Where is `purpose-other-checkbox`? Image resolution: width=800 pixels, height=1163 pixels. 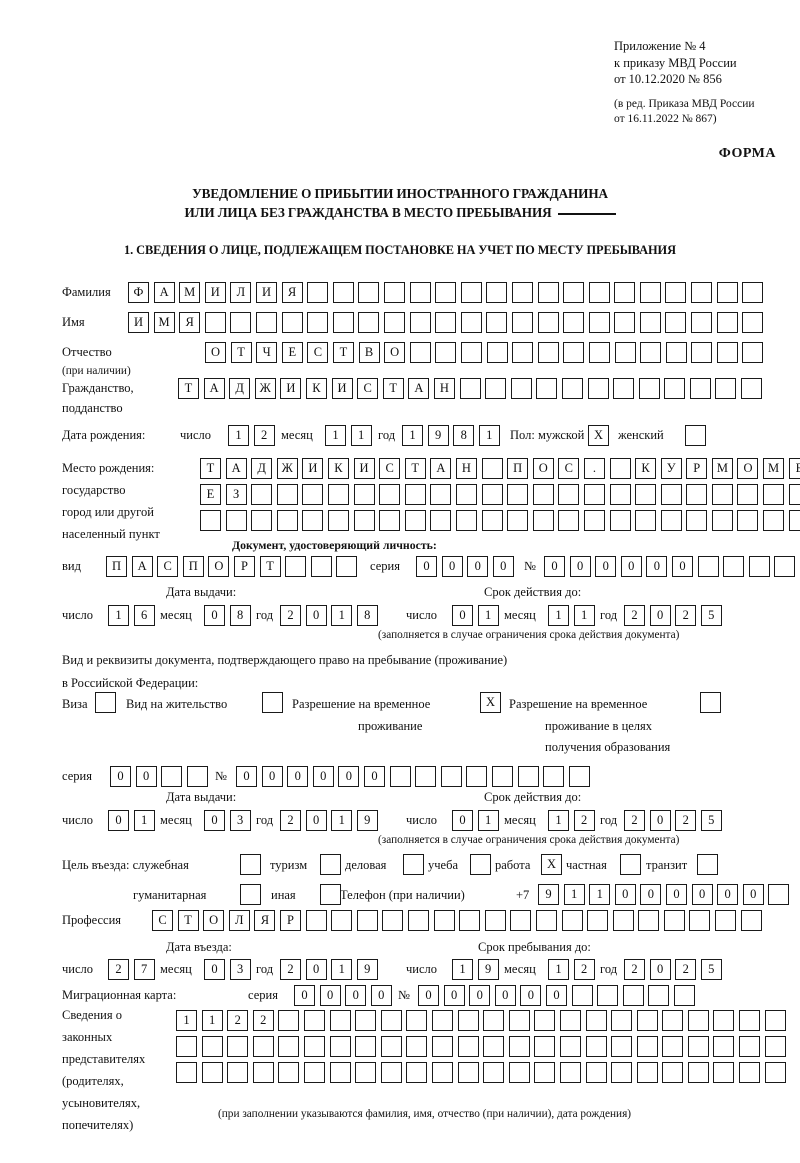 purpose-other-checkbox is located at coordinates (330, 894).